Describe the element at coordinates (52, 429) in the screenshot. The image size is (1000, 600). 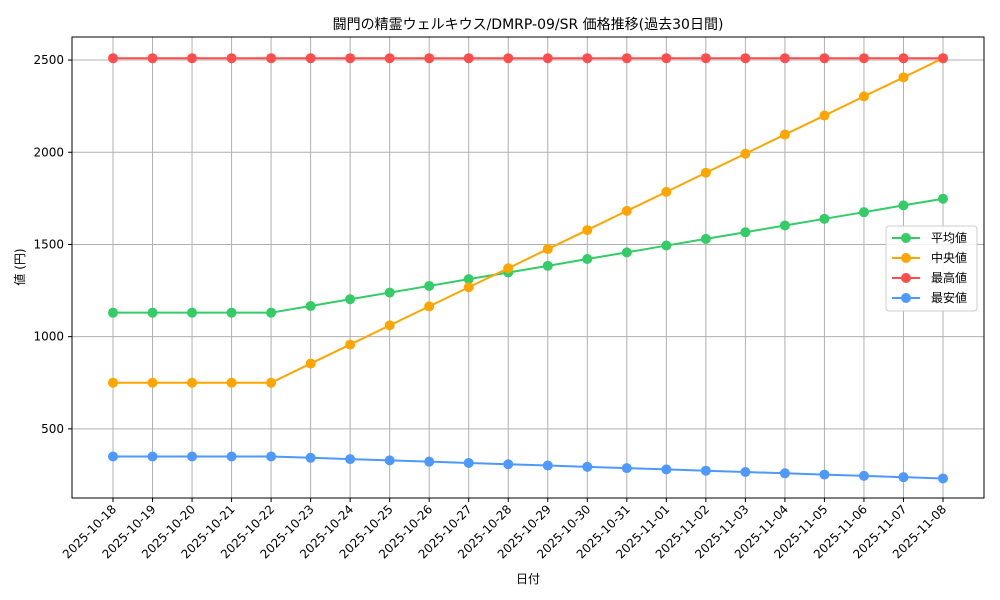
I see `y-tick-label: 500` at that location.